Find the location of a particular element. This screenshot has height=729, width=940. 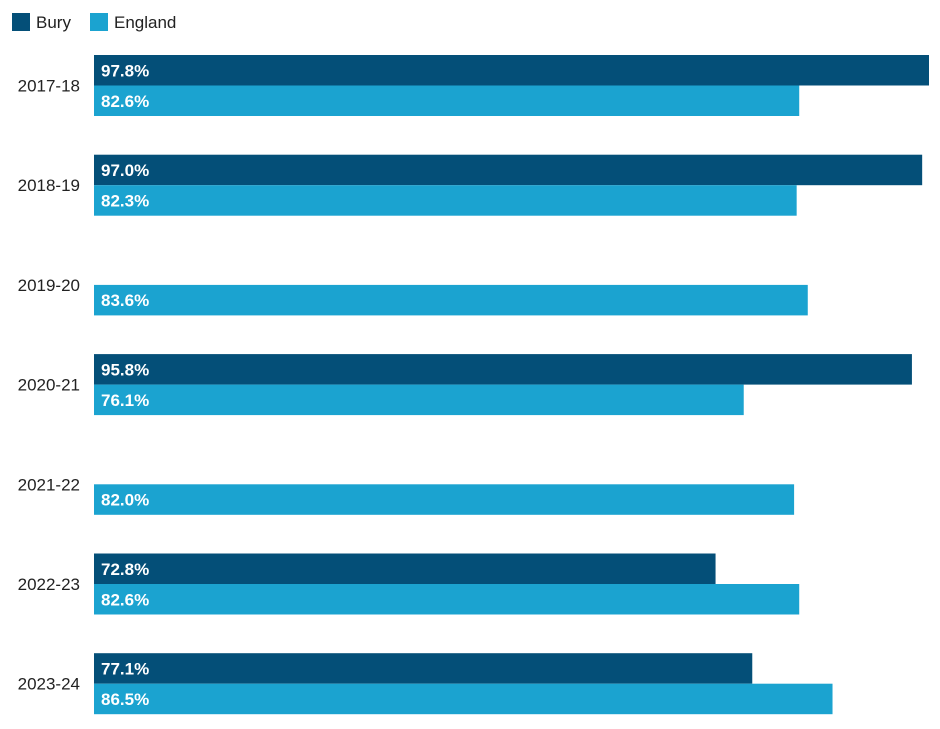

bar-value-label: 82.3% is located at coordinates (125, 200).